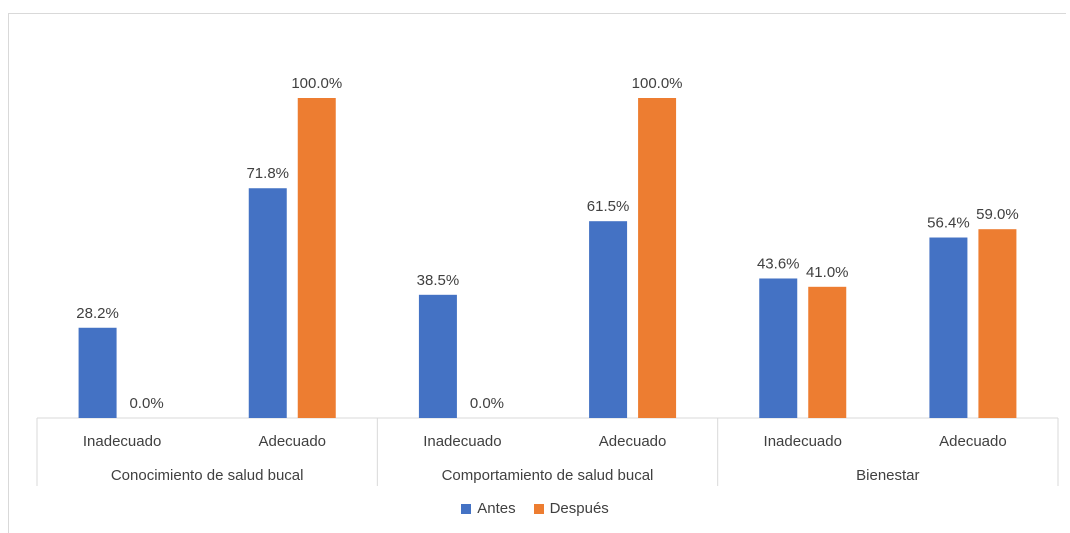 This screenshot has height=533, width=1070. I want to click on data-label: 43.6%, so click(778, 263).